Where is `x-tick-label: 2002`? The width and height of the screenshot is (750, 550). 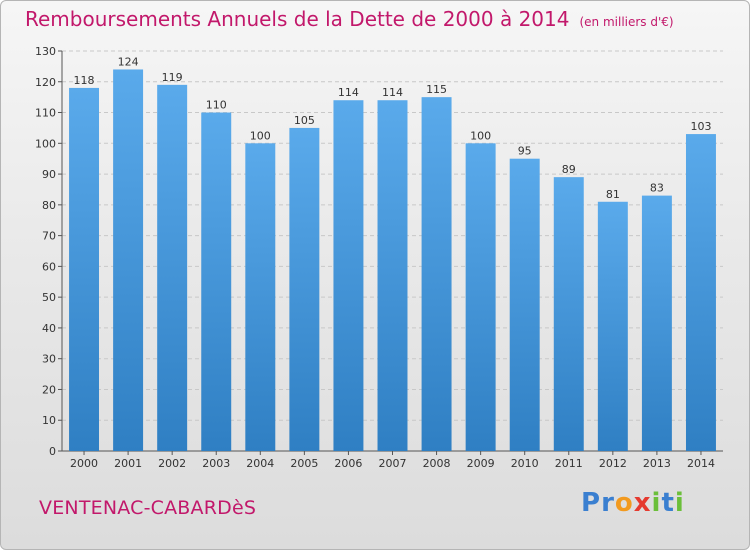
x-tick-label: 2002 is located at coordinates (172, 463).